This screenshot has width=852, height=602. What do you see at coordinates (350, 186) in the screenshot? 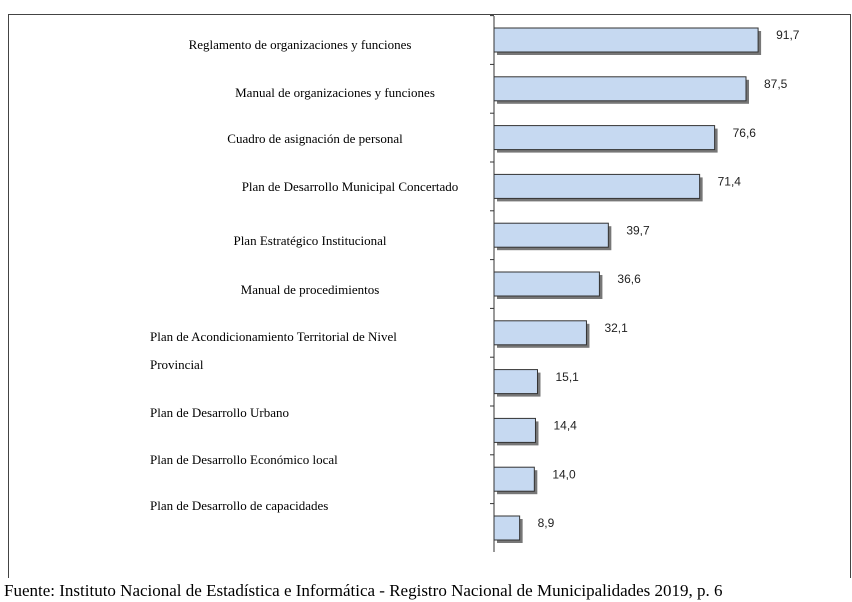
I see `category-label: Plan de Desarrollo Municipal Concertado` at bounding box center [350, 186].